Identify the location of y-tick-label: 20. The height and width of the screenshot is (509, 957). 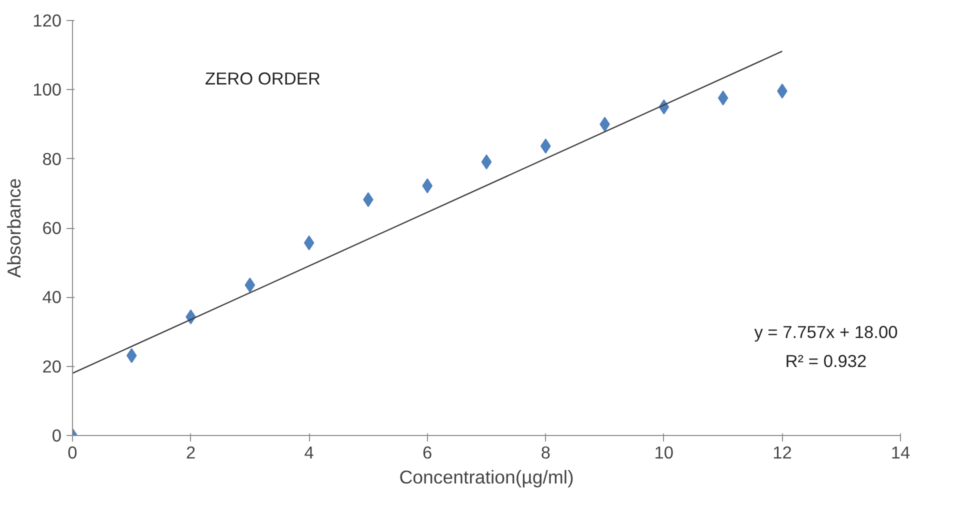
(52, 366).